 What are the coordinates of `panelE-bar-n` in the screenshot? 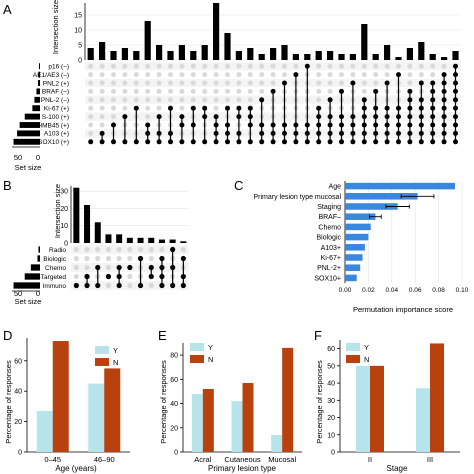 It's located at (288, 399).